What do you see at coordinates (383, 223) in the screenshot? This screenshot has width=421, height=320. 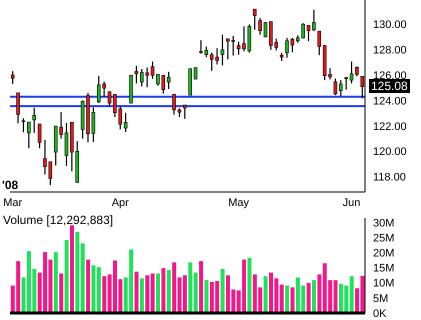 I see `y-tick-label: 30M` at bounding box center [383, 223].